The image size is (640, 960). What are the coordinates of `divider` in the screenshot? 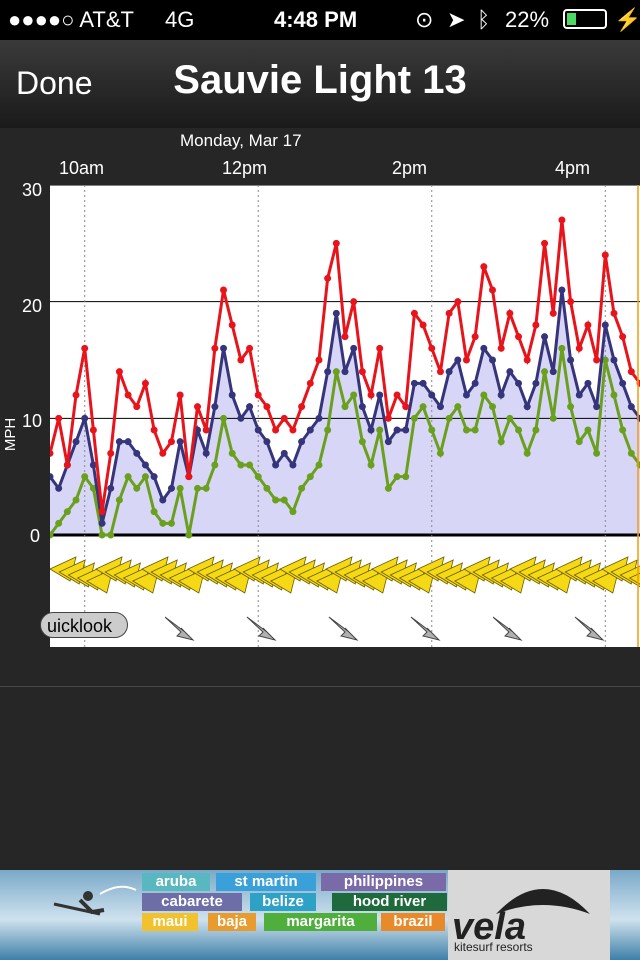 It's located at (320, 686).